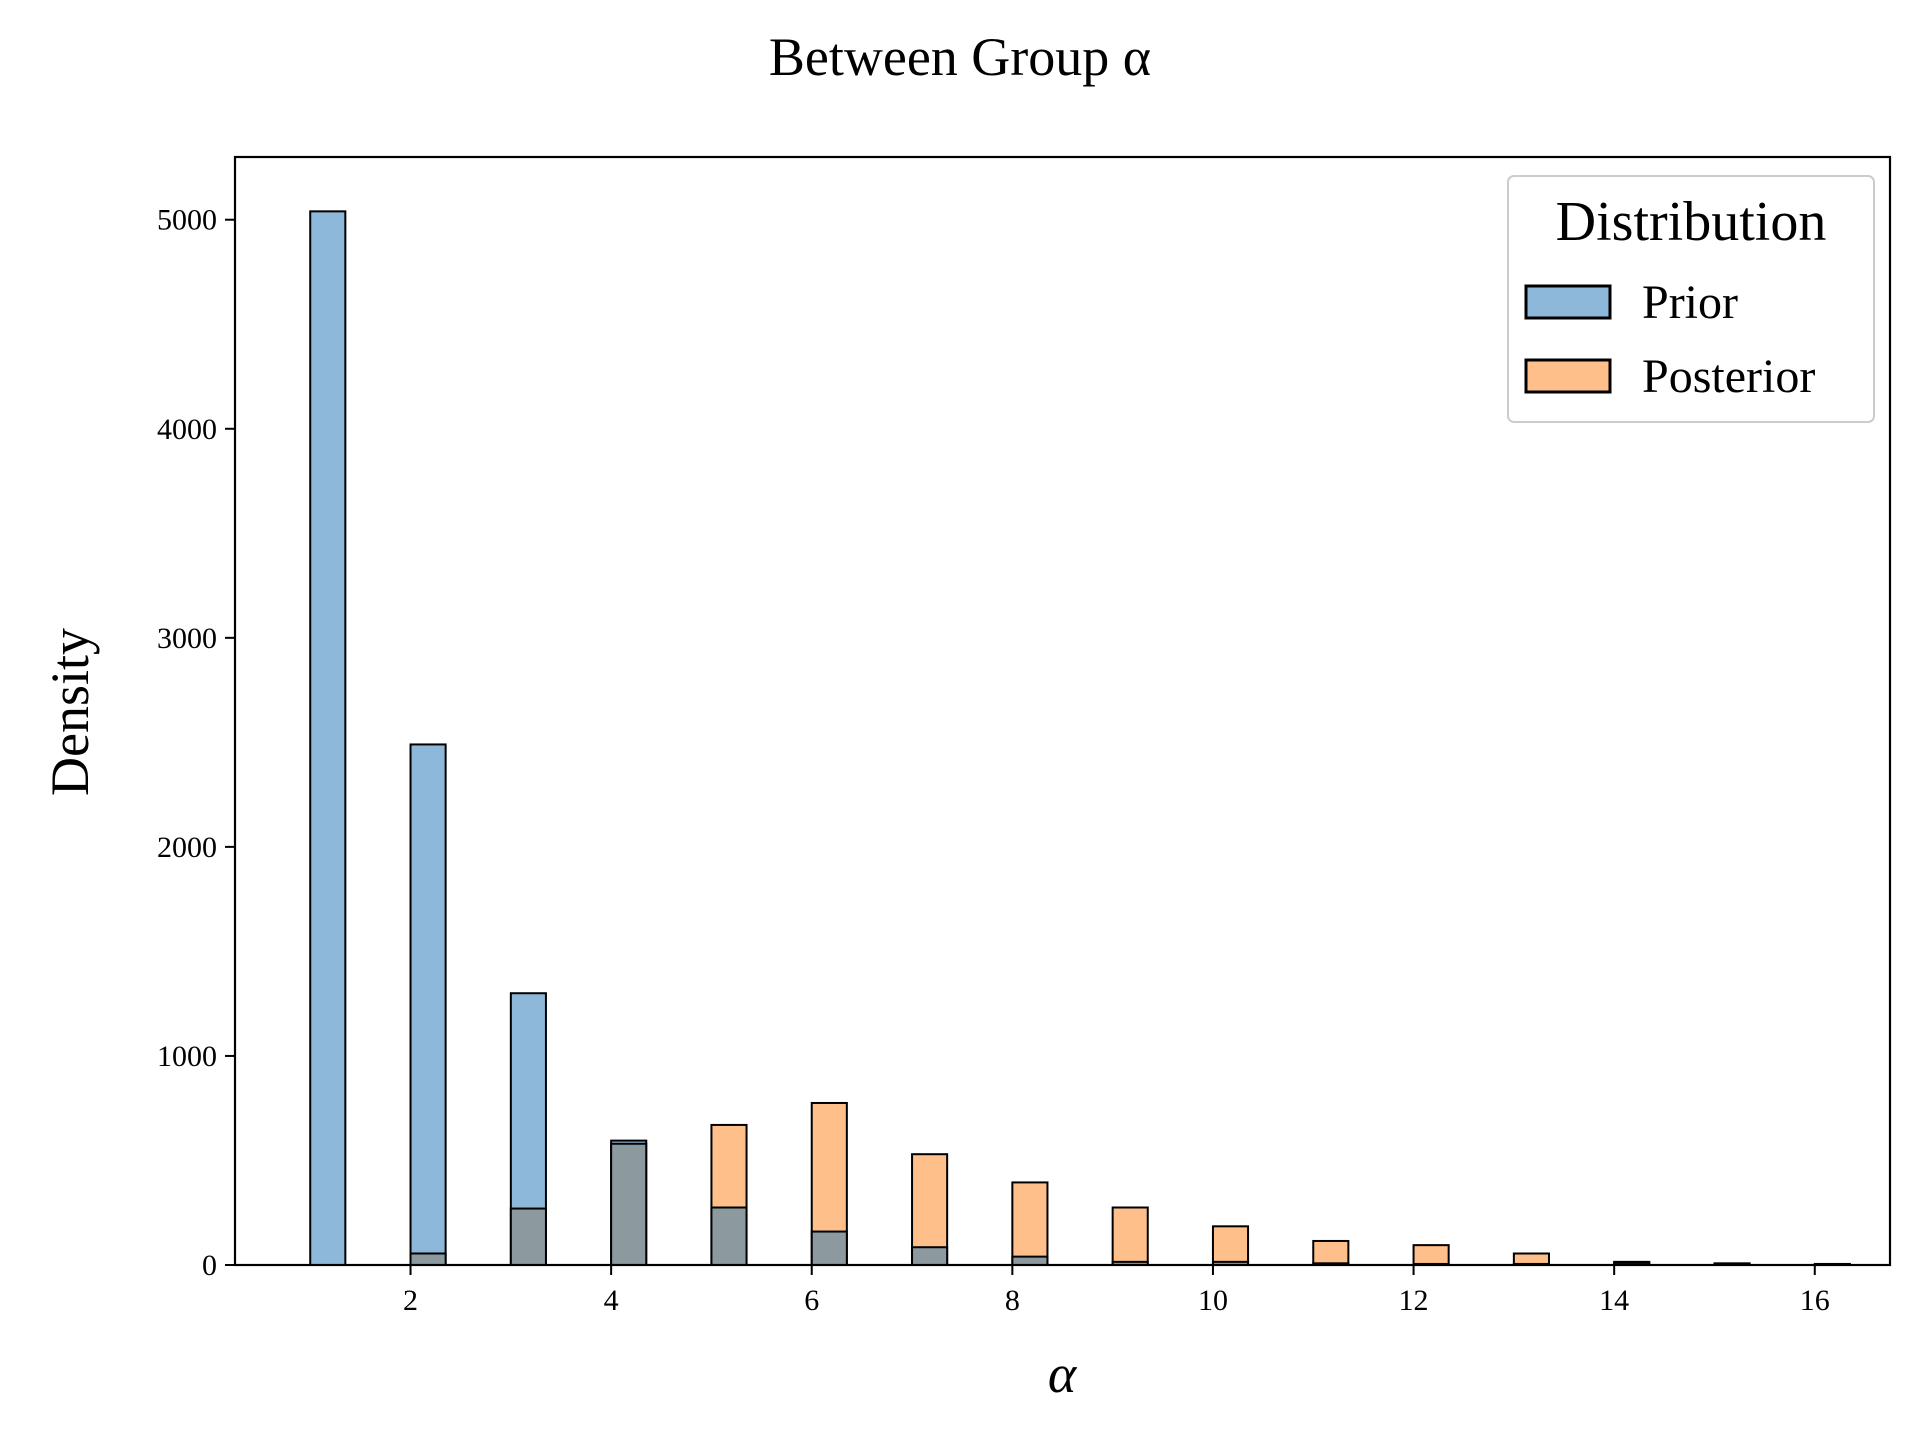 This screenshot has height=1440, width=1920. What do you see at coordinates (1213, 1300) in the screenshot?
I see `x-tick-label-10: 10` at bounding box center [1213, 1300].